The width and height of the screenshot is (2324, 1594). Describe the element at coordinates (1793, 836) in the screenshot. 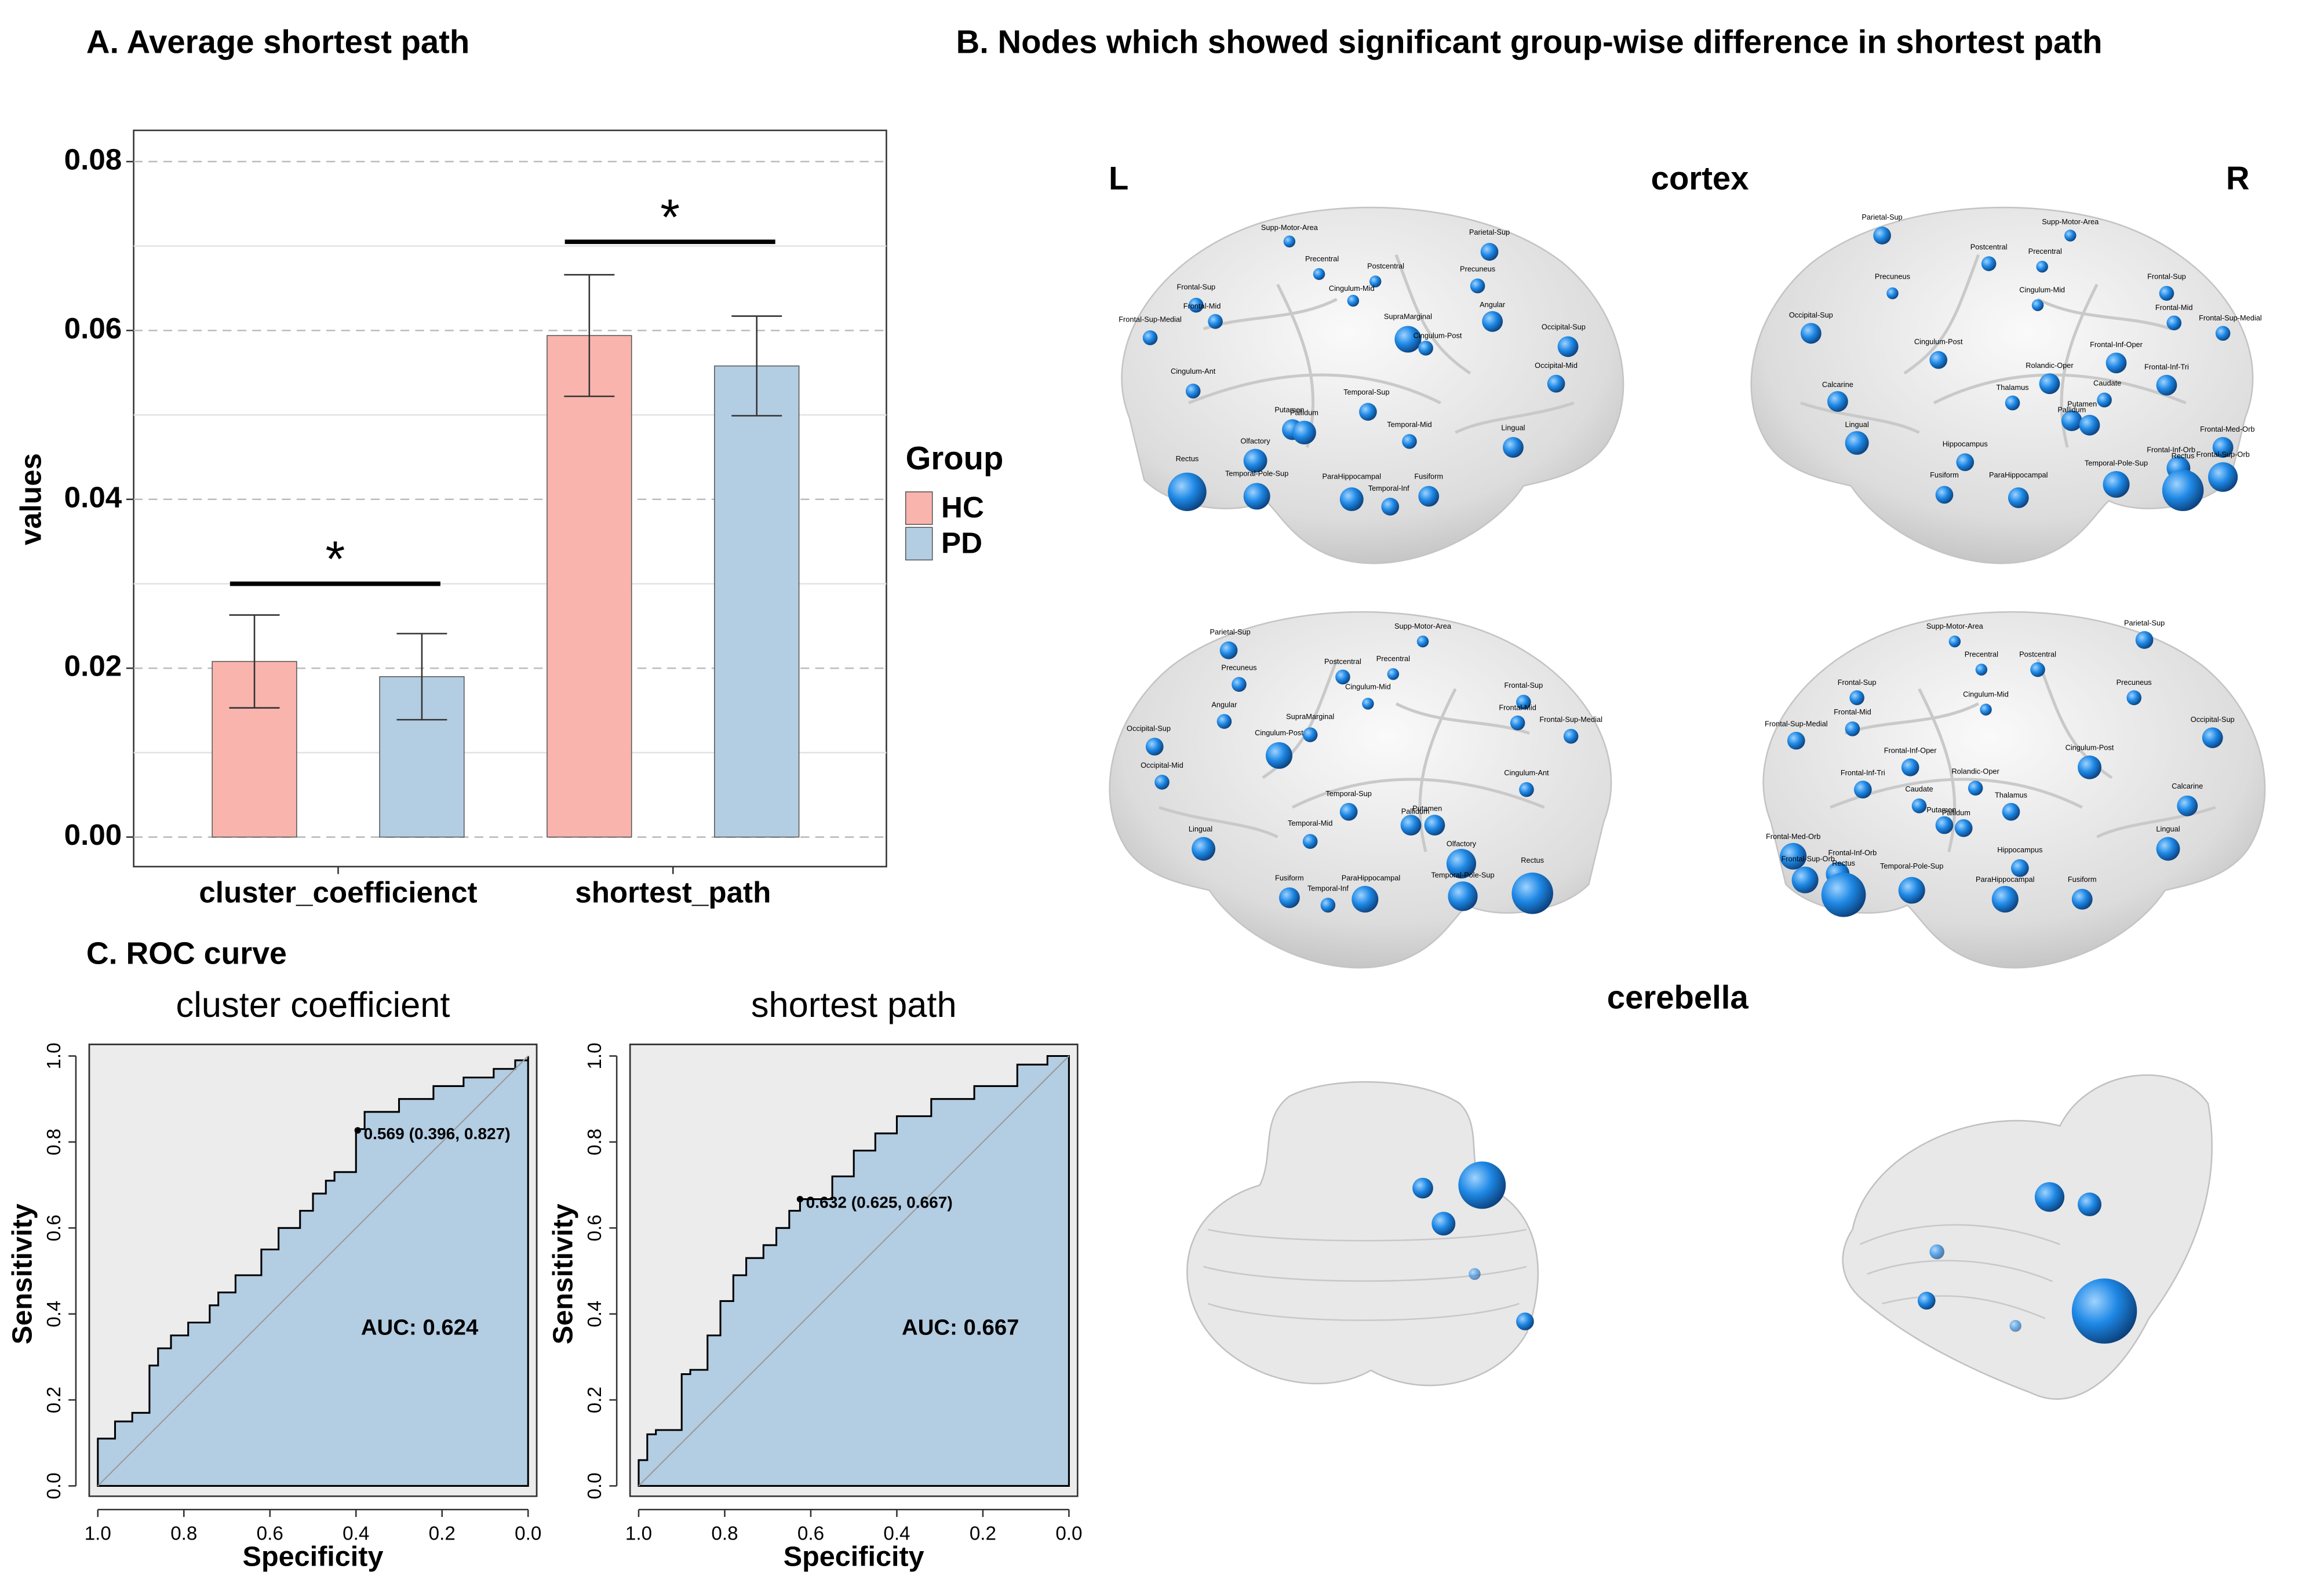

I see `node-label: Frontal-Med-Orb` at that location.